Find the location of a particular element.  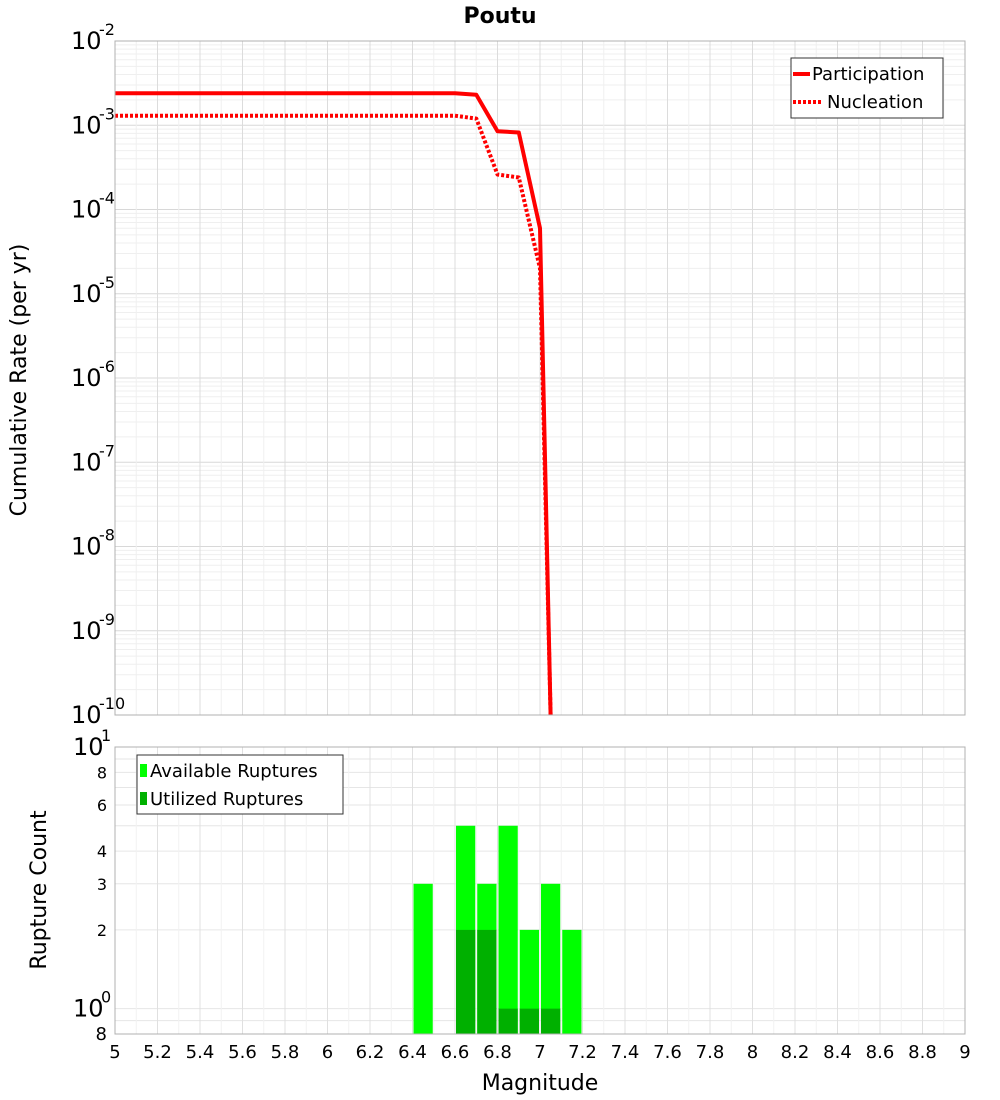

bottom-y-tick-3: 3 is located at coordinates (102, 884).